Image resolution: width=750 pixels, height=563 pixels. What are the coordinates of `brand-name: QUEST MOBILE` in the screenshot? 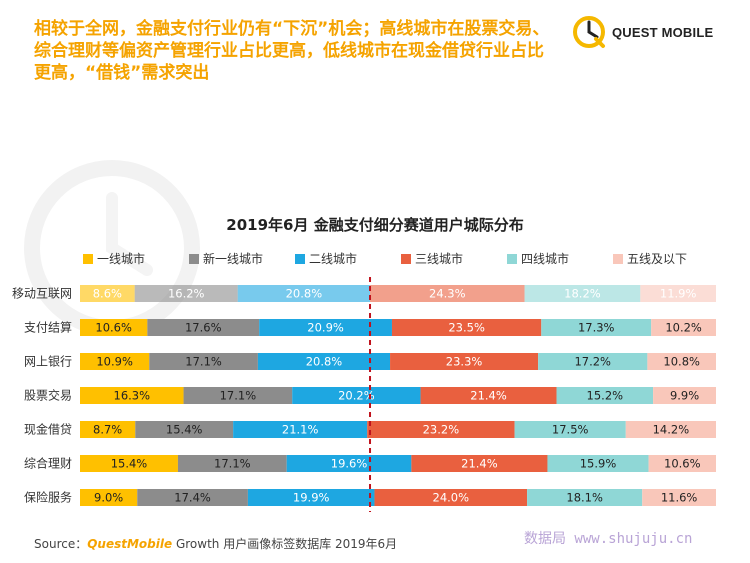 It's located at (663, 32).